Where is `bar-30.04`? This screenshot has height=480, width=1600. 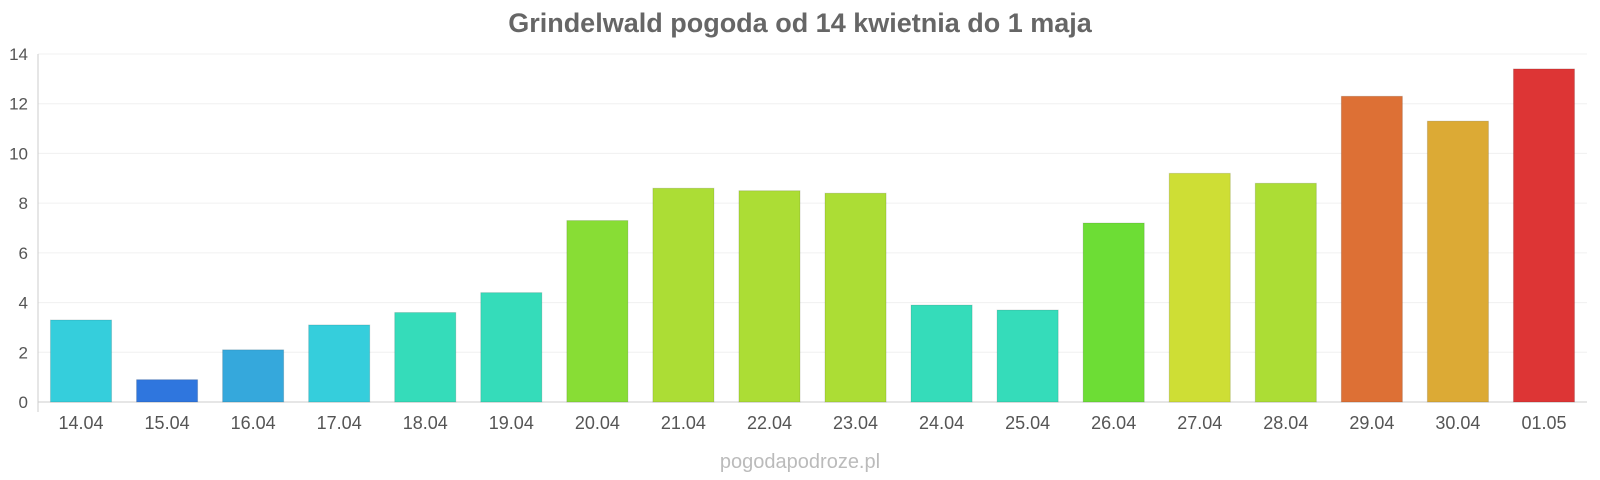
bar-30.04 is located at coordinates (1457, 261).